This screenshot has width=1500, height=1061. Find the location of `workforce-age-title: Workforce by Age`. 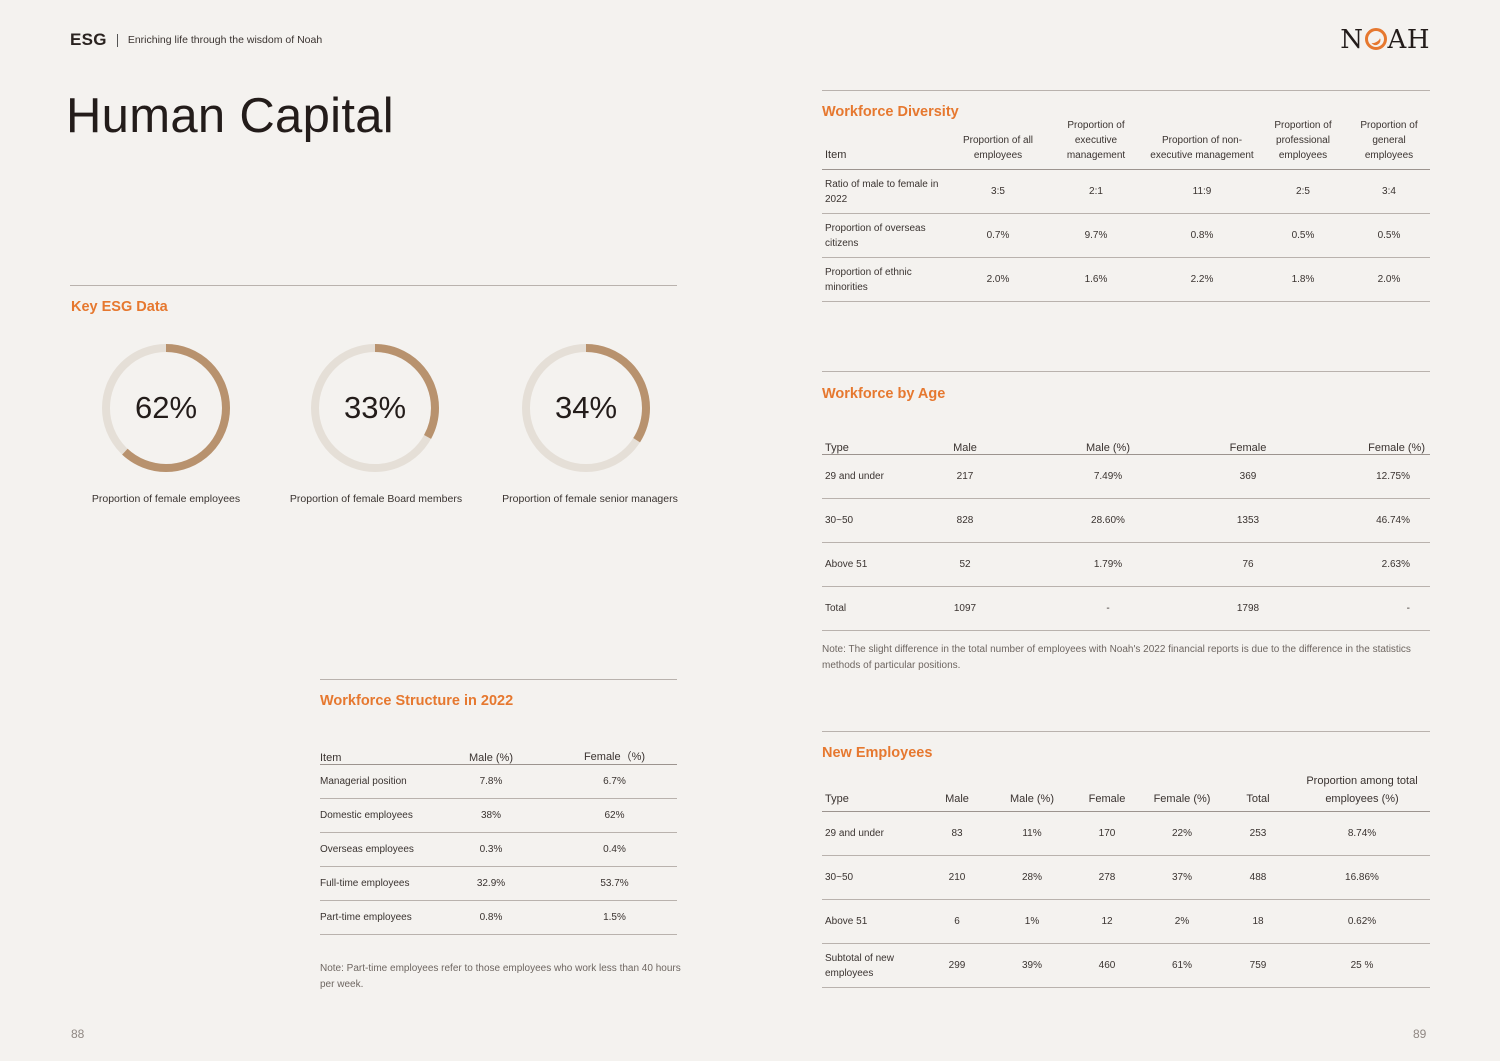

workforce-age-title: Workforce by Age is located at coordinates (884, 394).